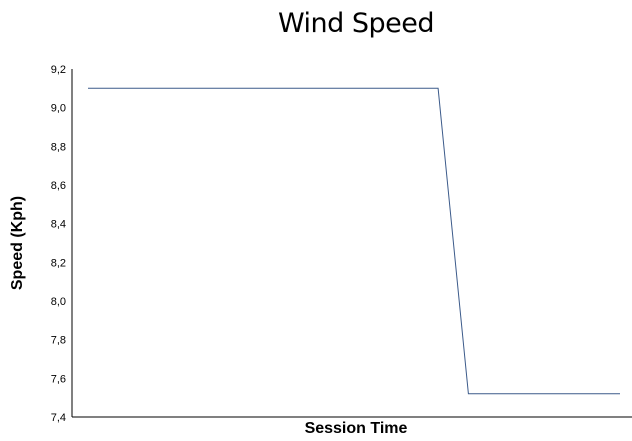 This screenshot has height=441, width=632. I want to click on y-tick-label: 7,4, so click(58, 418).